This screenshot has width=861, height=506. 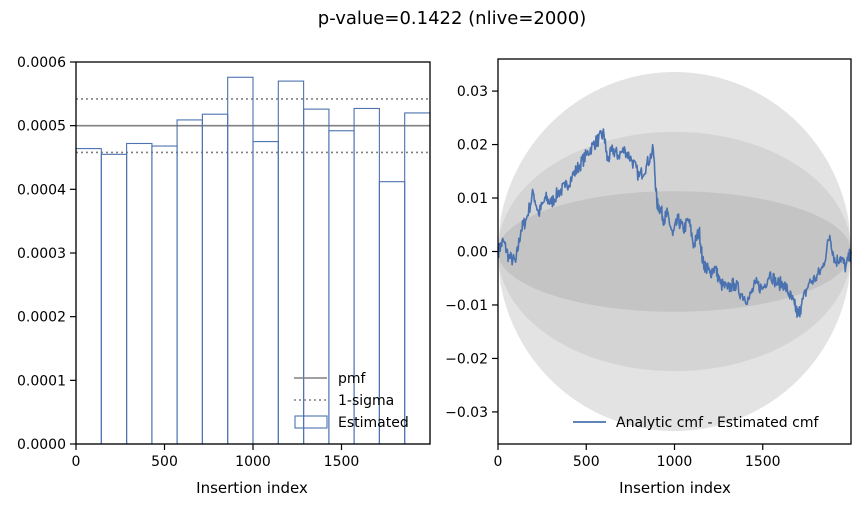 What do you see at coordinates (41, 318) in the screenshot?
I see `y-tick-label: 0.0002` at bounding box center [41, 318].